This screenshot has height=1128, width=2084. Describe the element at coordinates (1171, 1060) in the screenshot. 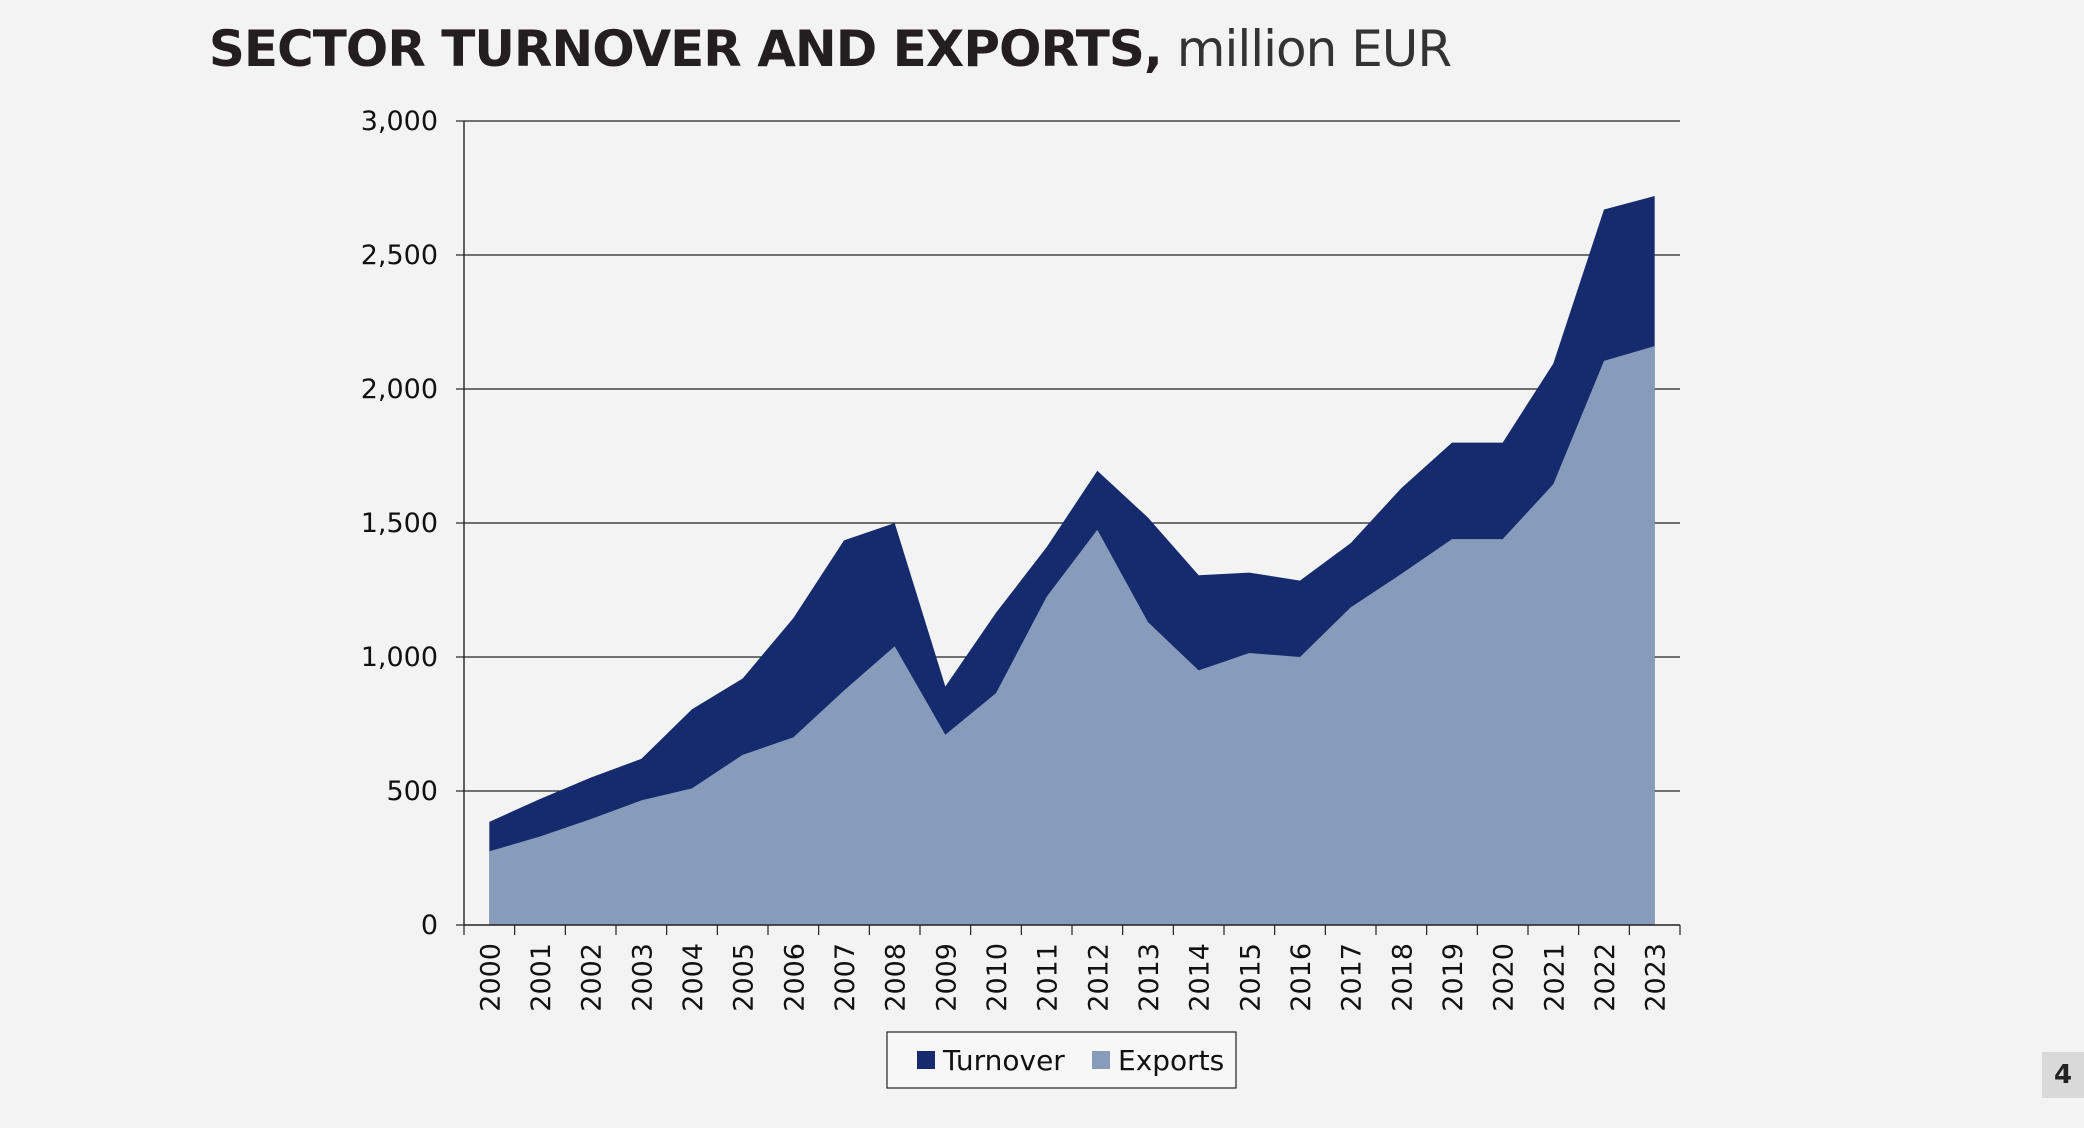

I see `legend-label-exports: Exports` at that location.